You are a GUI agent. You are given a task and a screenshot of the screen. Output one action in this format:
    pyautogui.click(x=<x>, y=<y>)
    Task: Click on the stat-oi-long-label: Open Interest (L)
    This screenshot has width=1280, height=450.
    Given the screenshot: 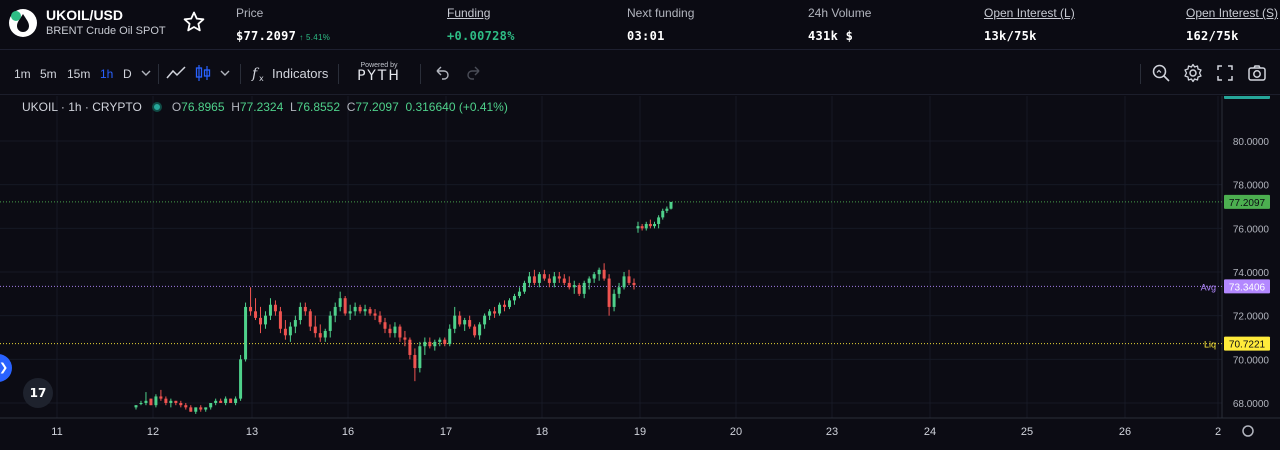 What is the action you would take?
    pyautogui.click(x=1029, y=13)
    